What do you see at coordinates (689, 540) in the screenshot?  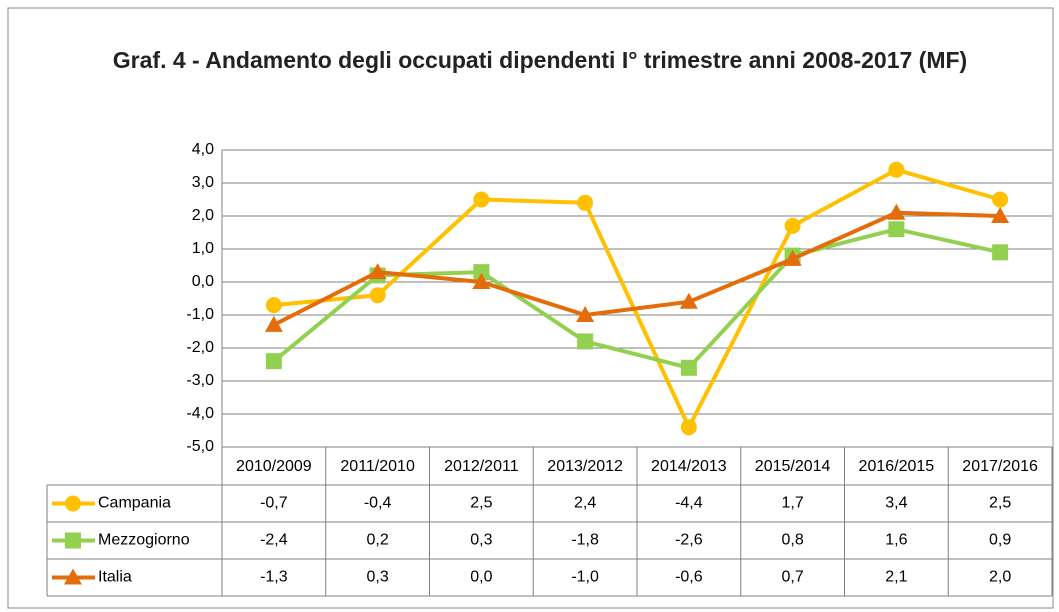 I see `table-value: -2,6` at bounding box center [689, 540].